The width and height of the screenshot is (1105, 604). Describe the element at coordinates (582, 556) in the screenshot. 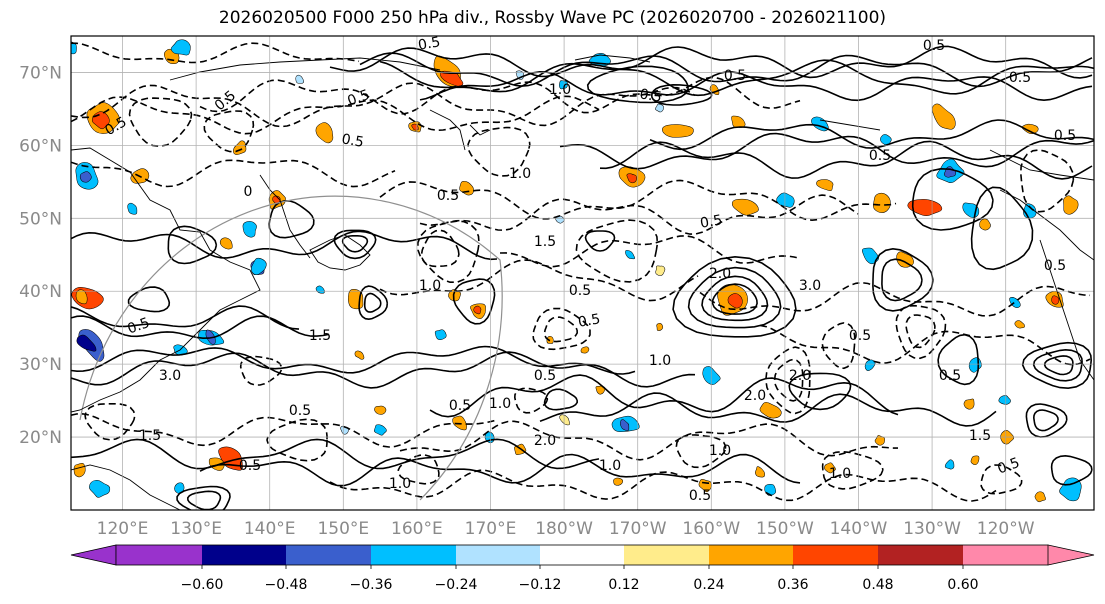

I see `colorbar` at that location.